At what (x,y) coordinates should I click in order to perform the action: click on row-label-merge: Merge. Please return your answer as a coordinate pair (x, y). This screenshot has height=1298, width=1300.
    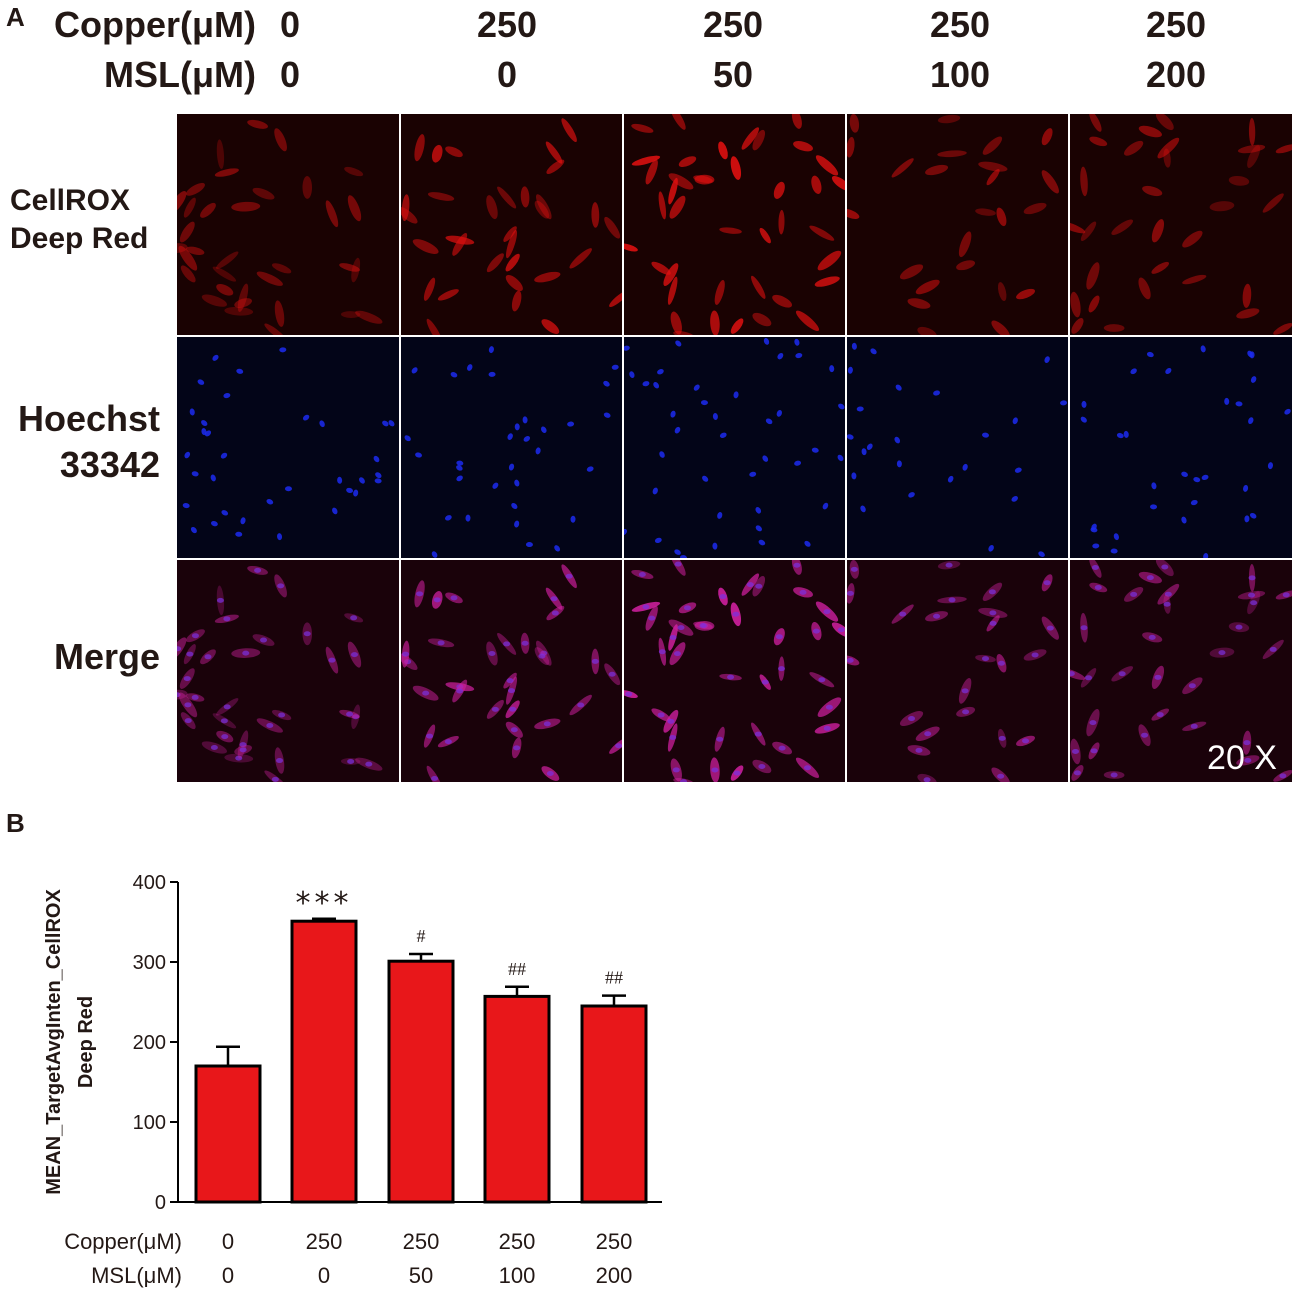
    Looking at the image, I should click on (80, 657).